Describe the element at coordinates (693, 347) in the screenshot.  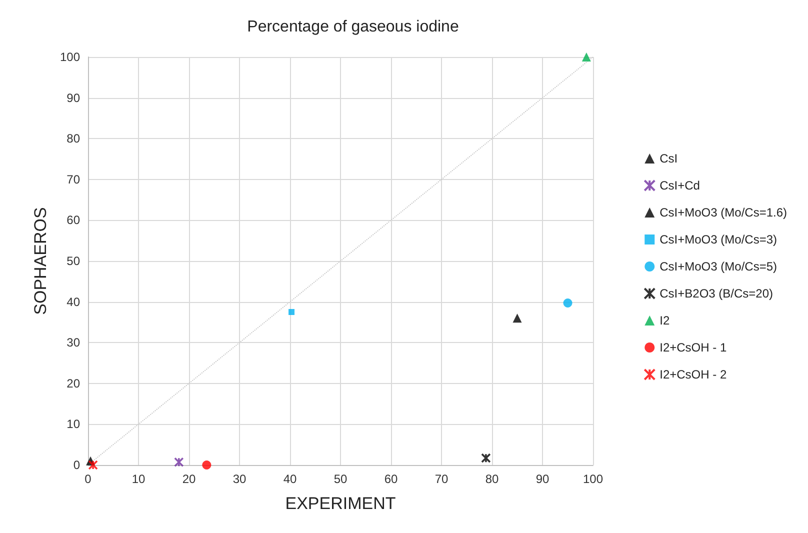
I see `legend-label: I2+CsOH - 1` at that location.